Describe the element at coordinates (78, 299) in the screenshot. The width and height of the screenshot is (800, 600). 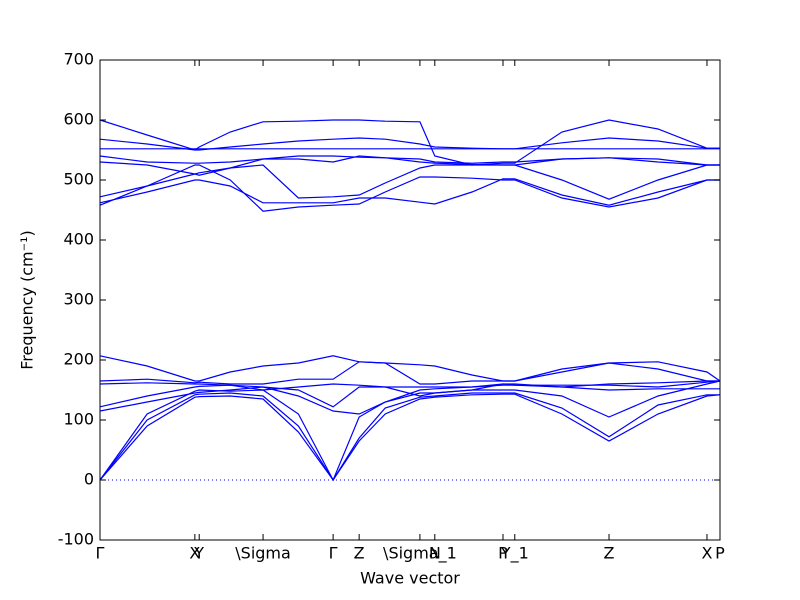
I see `y-tick-label: 300` at that location.